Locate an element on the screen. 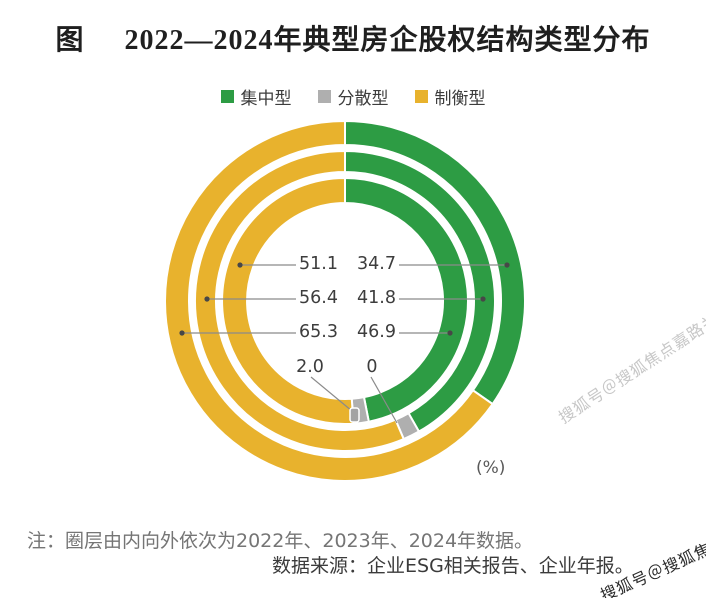  legend-swatch-dispersed is located at coordinates (324, 96).